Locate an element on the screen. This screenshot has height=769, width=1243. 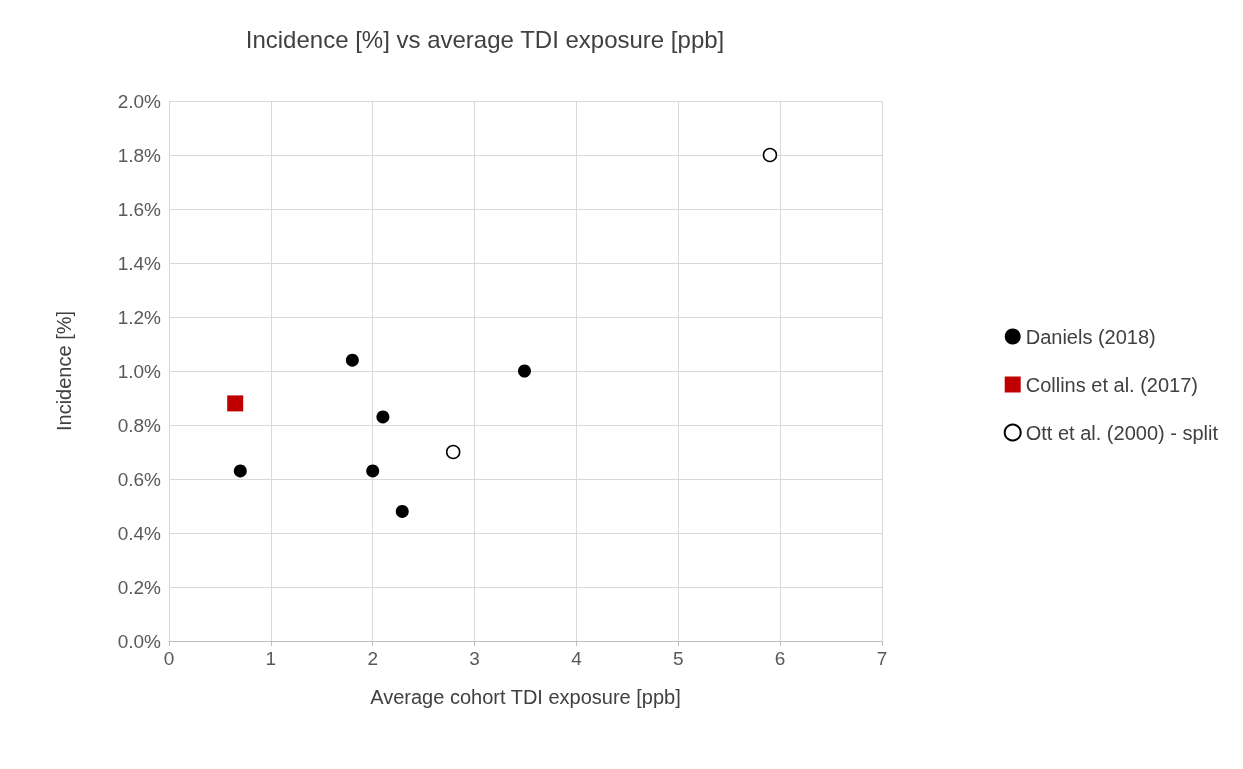
x-tick-label: 5 is located at coordinates (678, 658).